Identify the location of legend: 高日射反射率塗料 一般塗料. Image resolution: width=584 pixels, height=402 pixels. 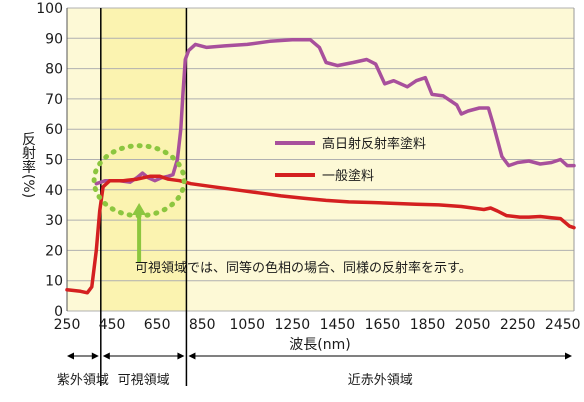
(350, 160).